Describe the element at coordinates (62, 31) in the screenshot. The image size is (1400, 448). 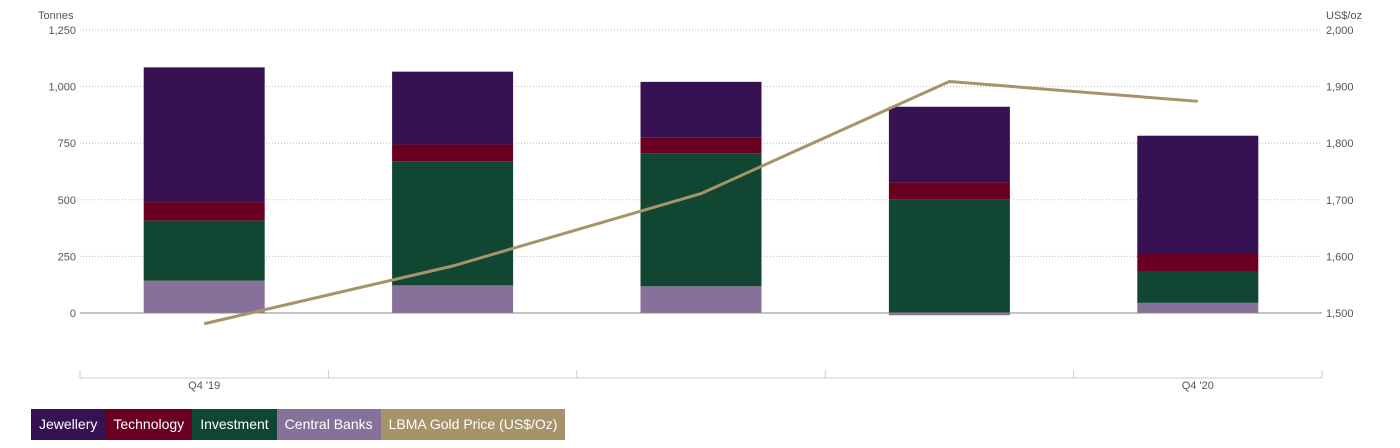
I see `left-tick-label: 1,250` at that location.